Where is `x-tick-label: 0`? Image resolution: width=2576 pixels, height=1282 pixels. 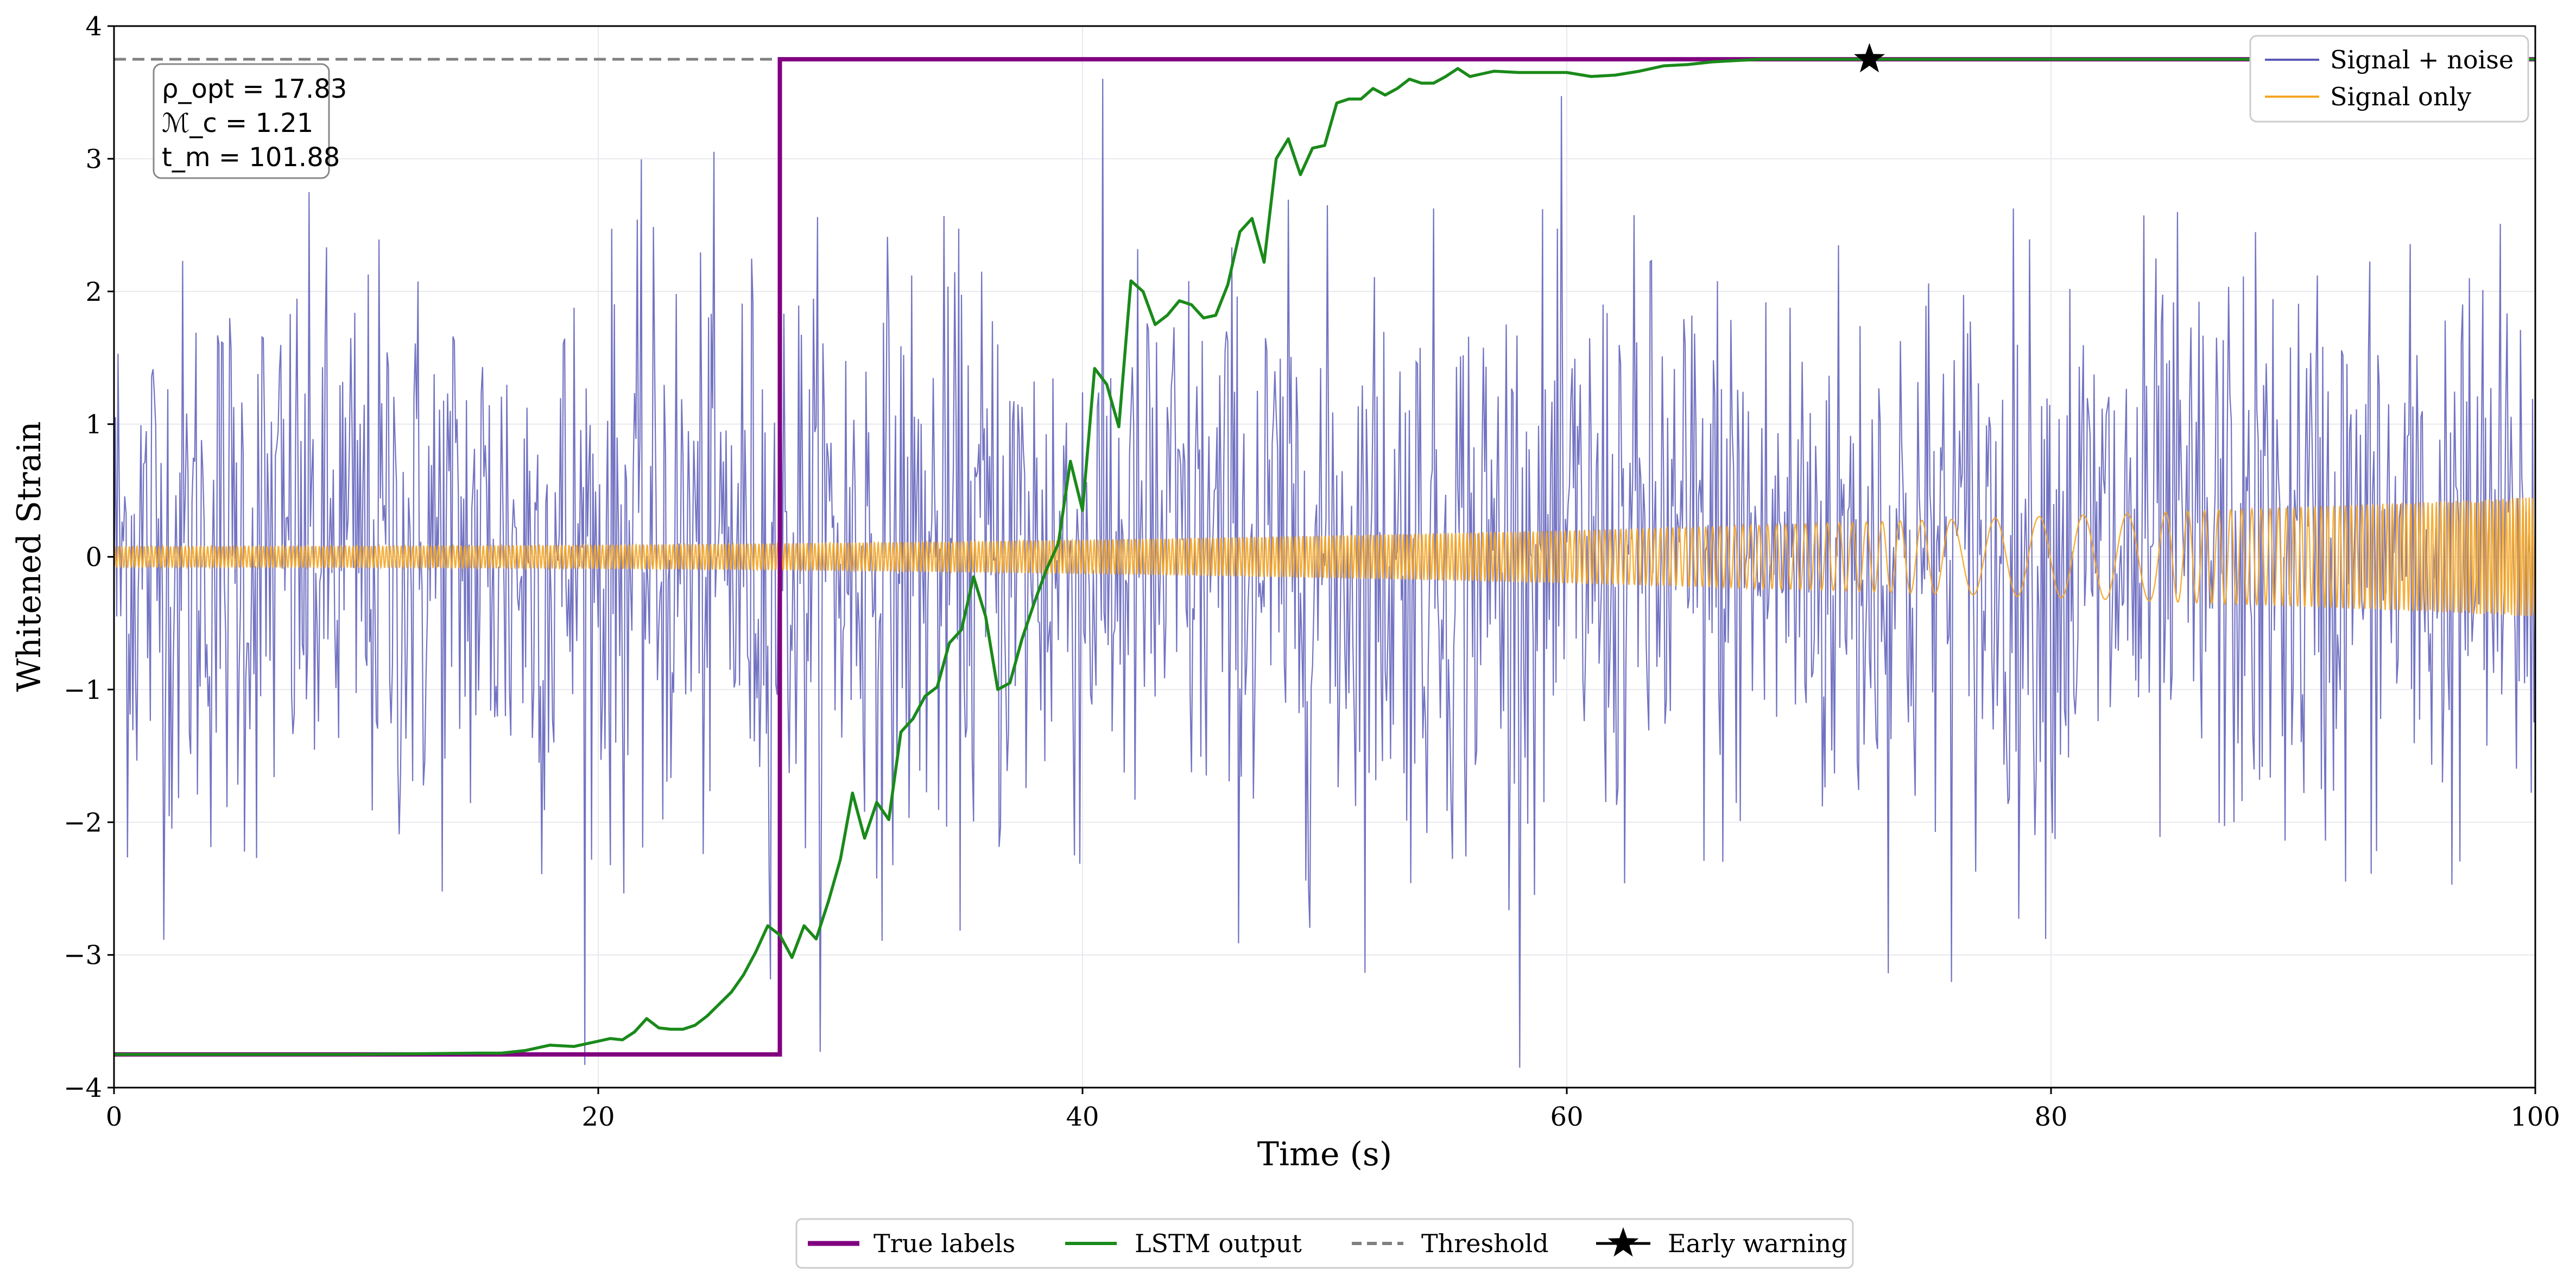 x-tick-label: 0 is located at coordinates (114, 1117).